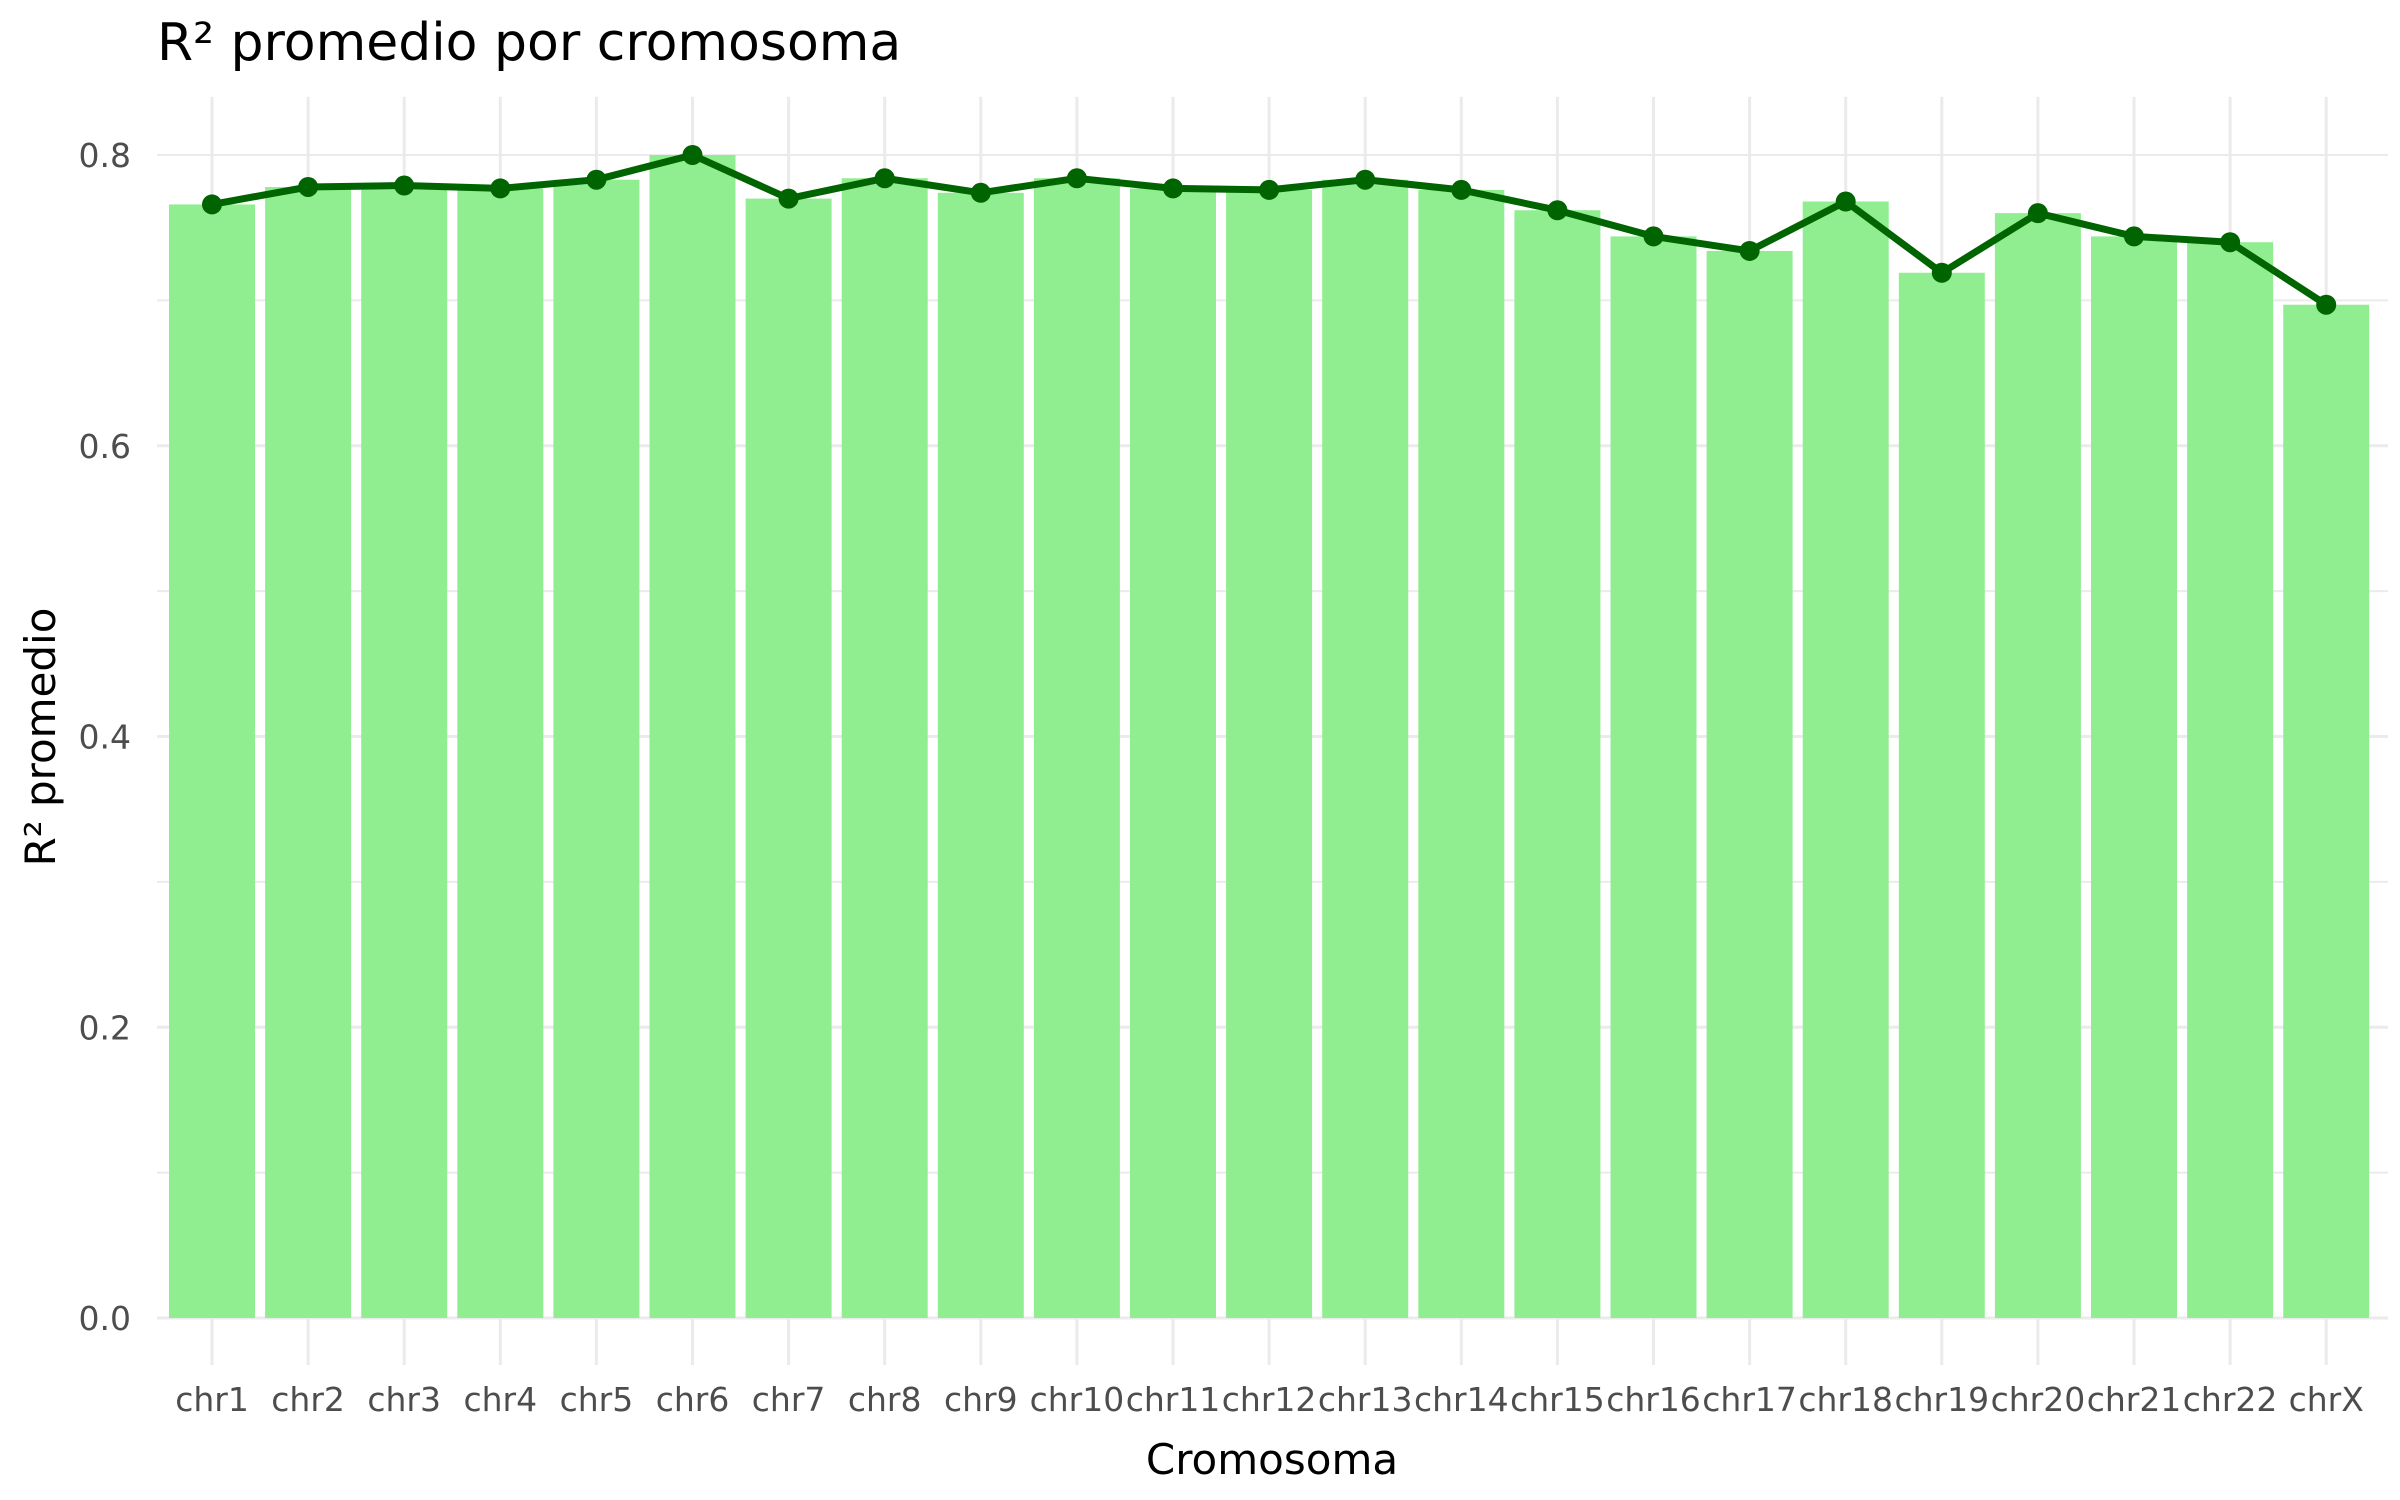 Image resolution: width=2400 pixels, height=1500 pixels. Describe the element at coordinates (212, 204) in the screenshot. I see `point-chr1` at that location.